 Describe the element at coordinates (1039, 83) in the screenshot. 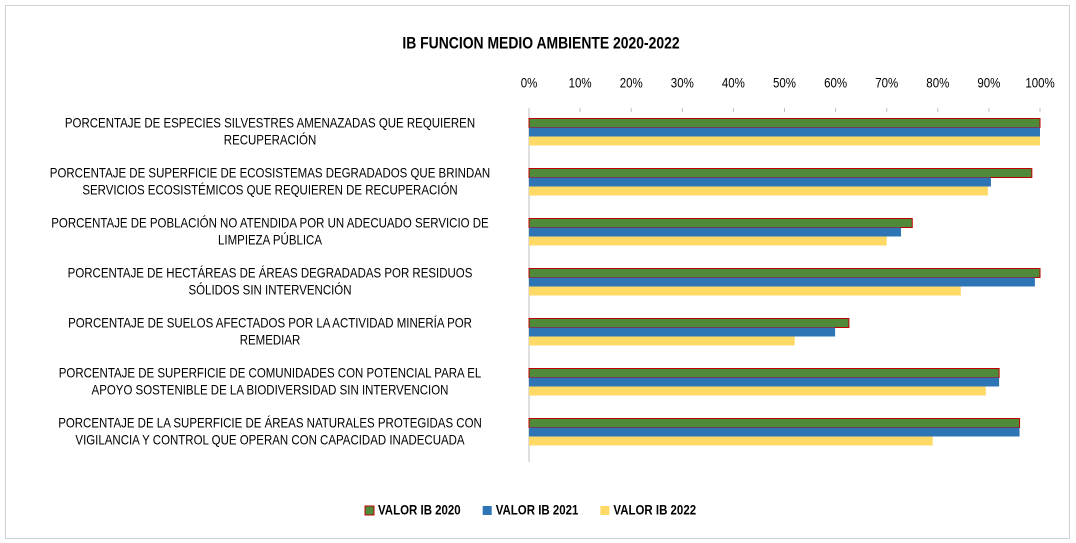

I see `x-tick-label: 100%` at that location.